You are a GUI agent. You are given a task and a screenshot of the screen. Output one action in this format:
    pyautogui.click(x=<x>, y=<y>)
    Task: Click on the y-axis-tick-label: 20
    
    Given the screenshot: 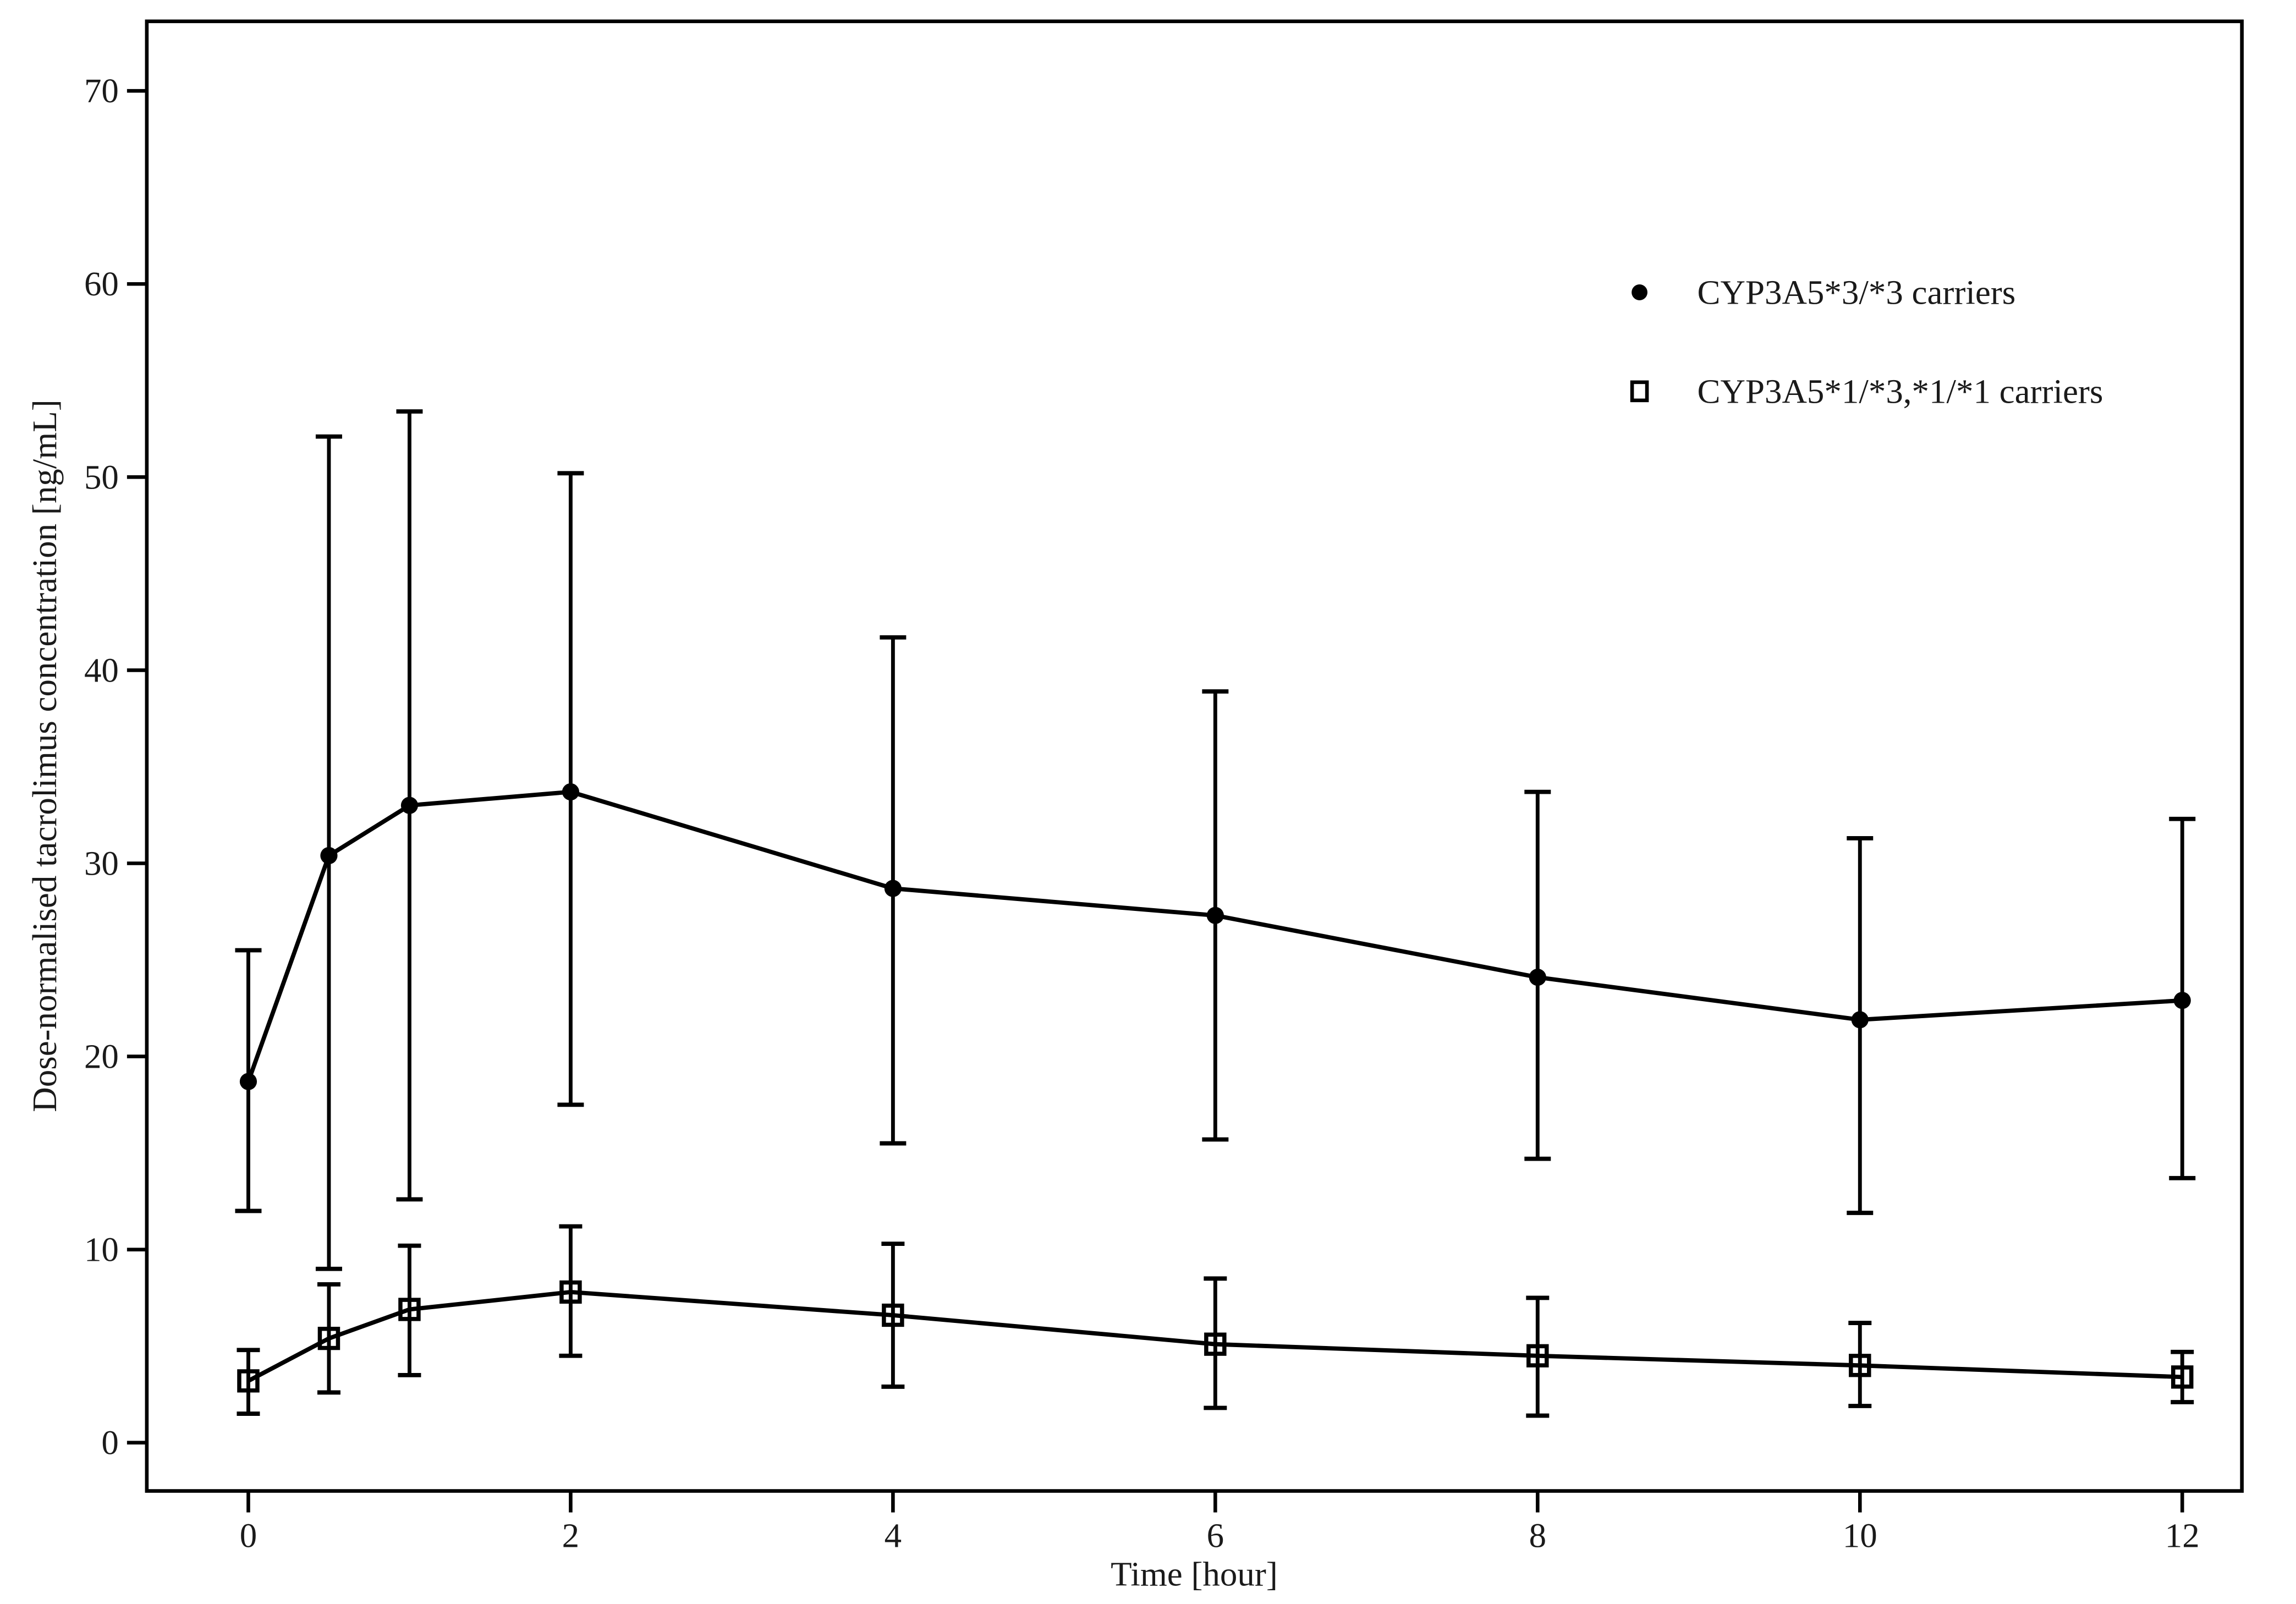 What is the action you would take?
    pyautogui.click(x=101, y=1056)
    